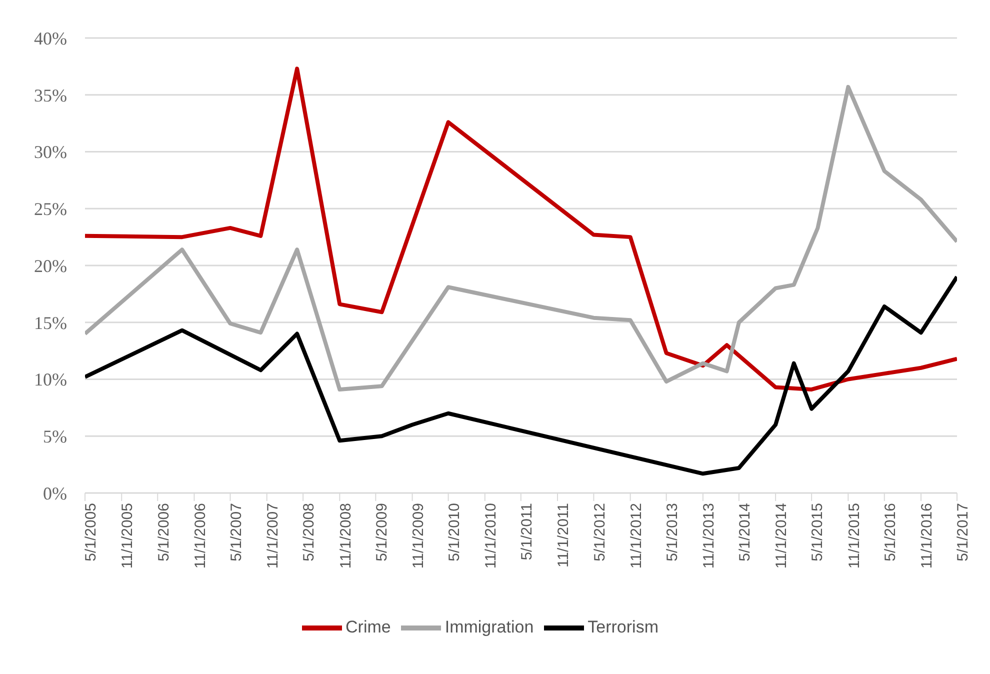 The width and height of the screenshot is (990, 674). I want to click on y-tick-label: 15%, so click(50, 322).